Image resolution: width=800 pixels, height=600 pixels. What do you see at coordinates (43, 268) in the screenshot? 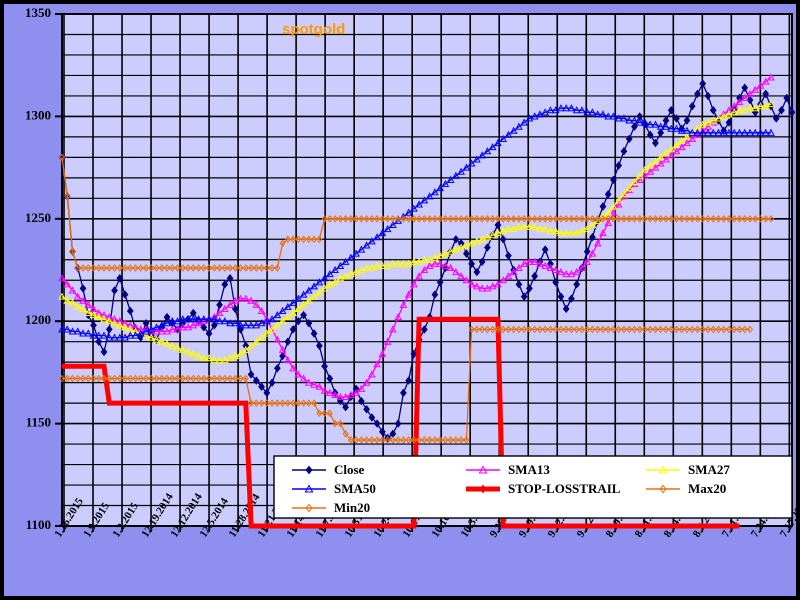
I see `y-axis: 1100 1150 1200 1250 1300 1350` at bounding box center [43, 268].